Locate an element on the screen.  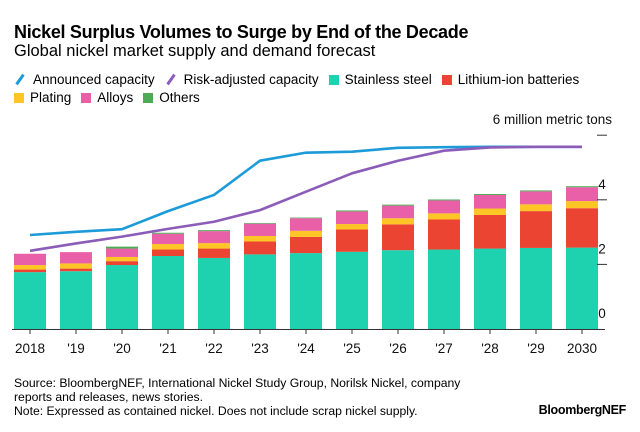
legend-plating: Plating is located at coordinates (42, 97).